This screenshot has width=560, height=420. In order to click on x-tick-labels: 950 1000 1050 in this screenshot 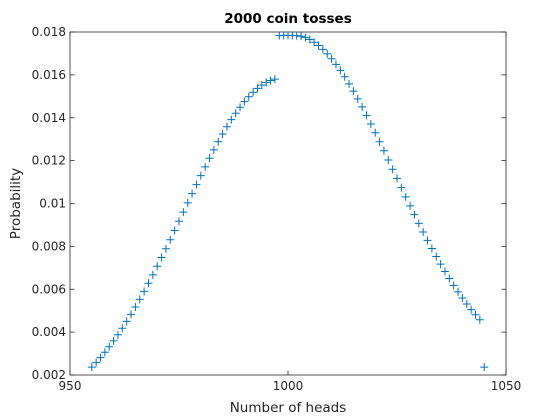, I will do `click(290, 386)`.